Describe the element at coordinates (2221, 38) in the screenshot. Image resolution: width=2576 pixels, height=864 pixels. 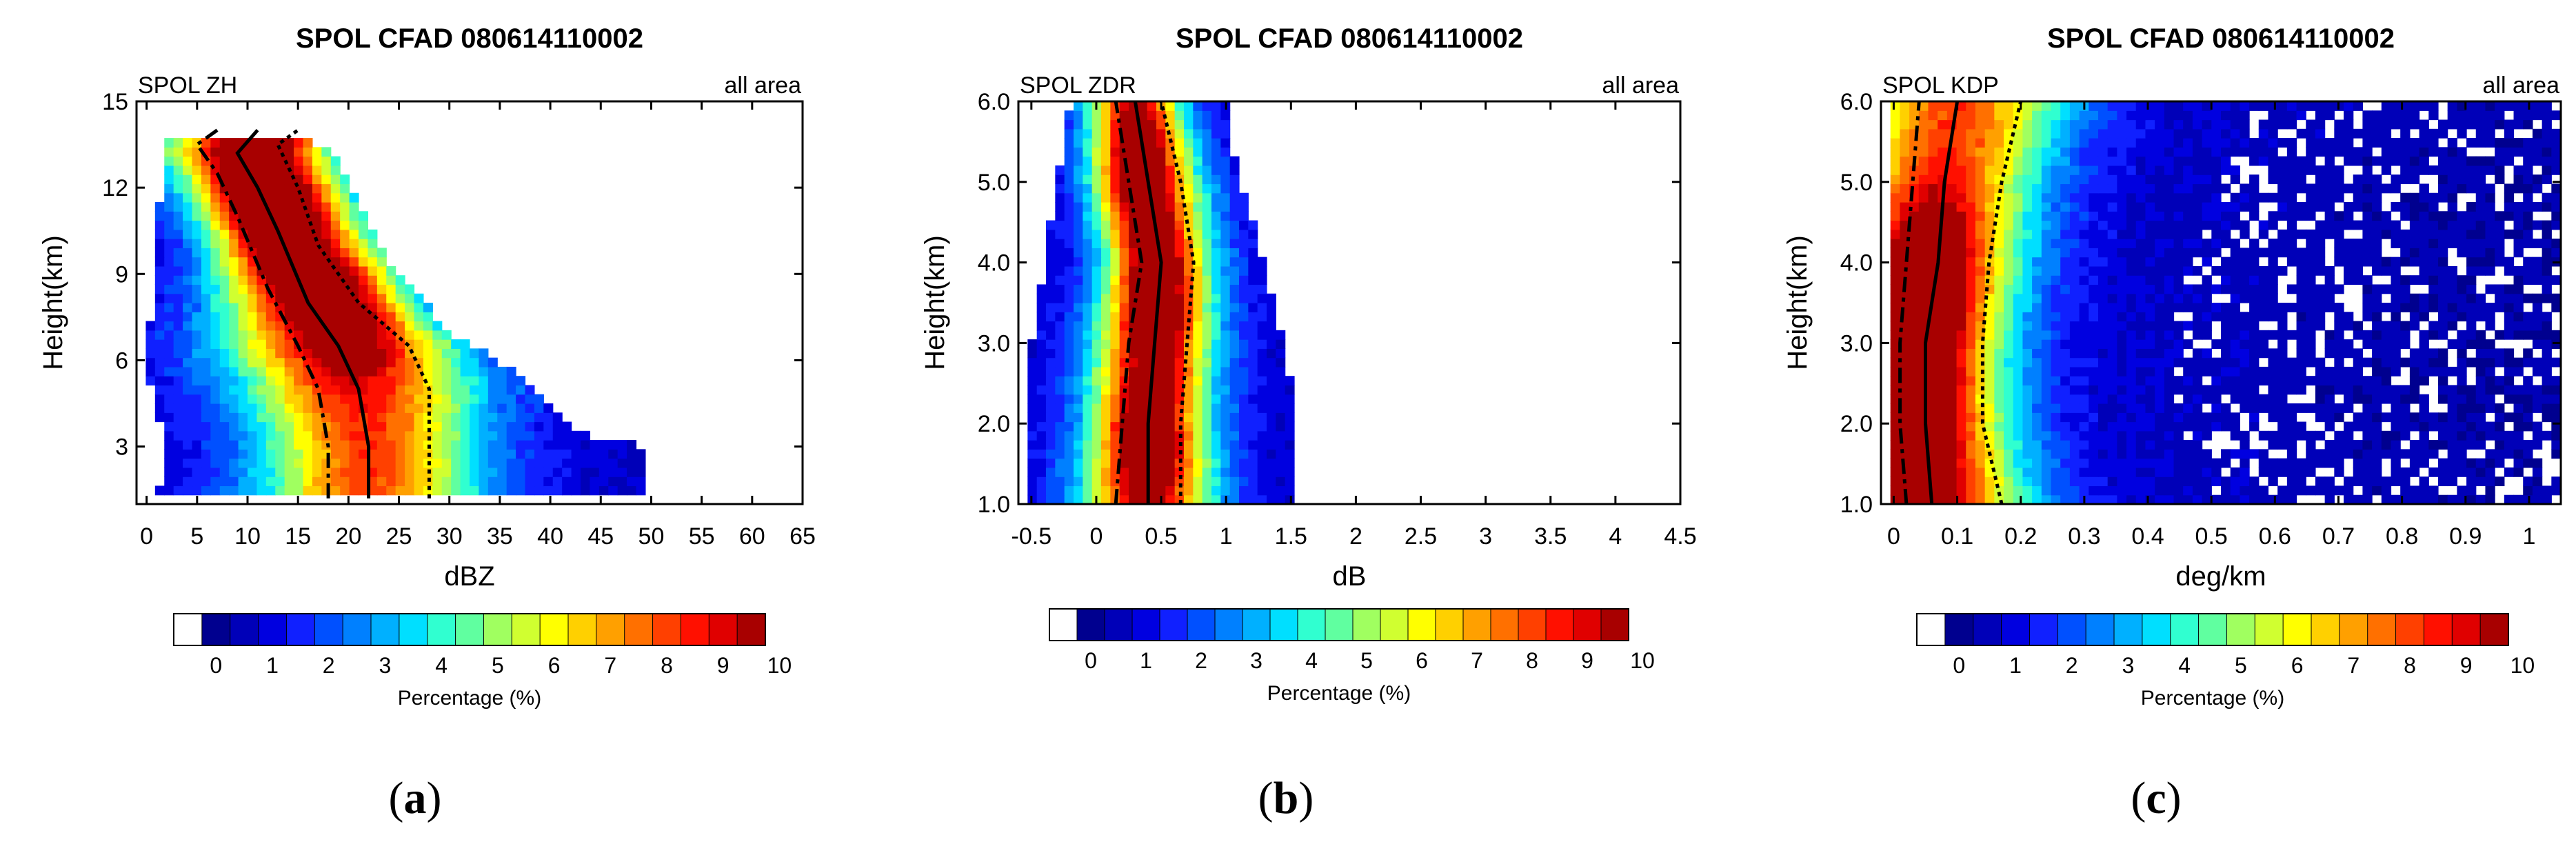
I see `chart-title: SPOL CFAD 080614110002` at that location.